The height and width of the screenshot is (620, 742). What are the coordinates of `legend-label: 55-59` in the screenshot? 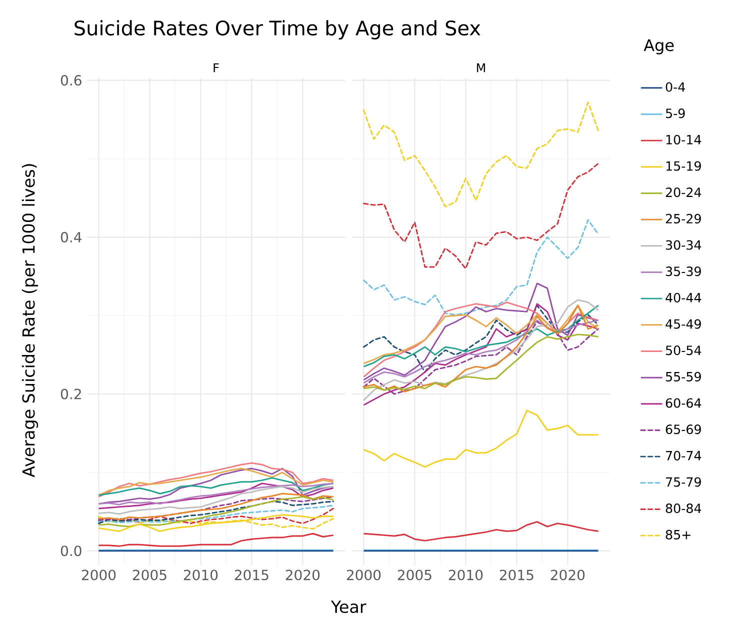 It's located at (683, 377).